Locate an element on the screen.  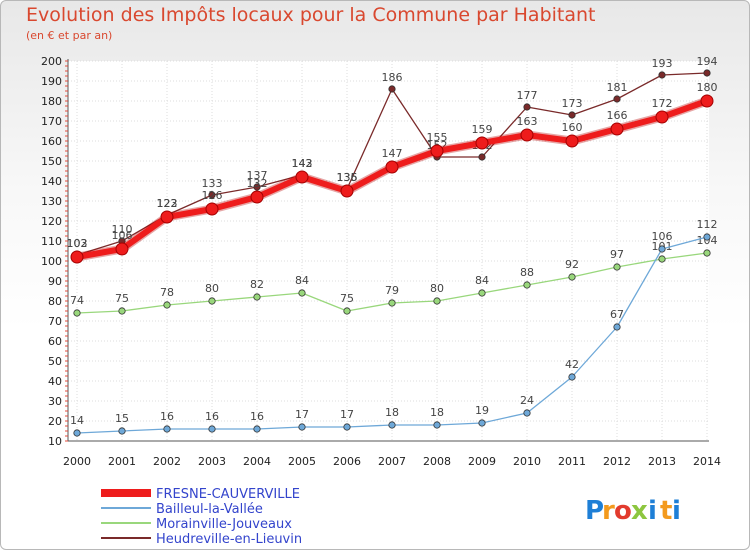
data-label: 97 is located at coordinates (617, 254).